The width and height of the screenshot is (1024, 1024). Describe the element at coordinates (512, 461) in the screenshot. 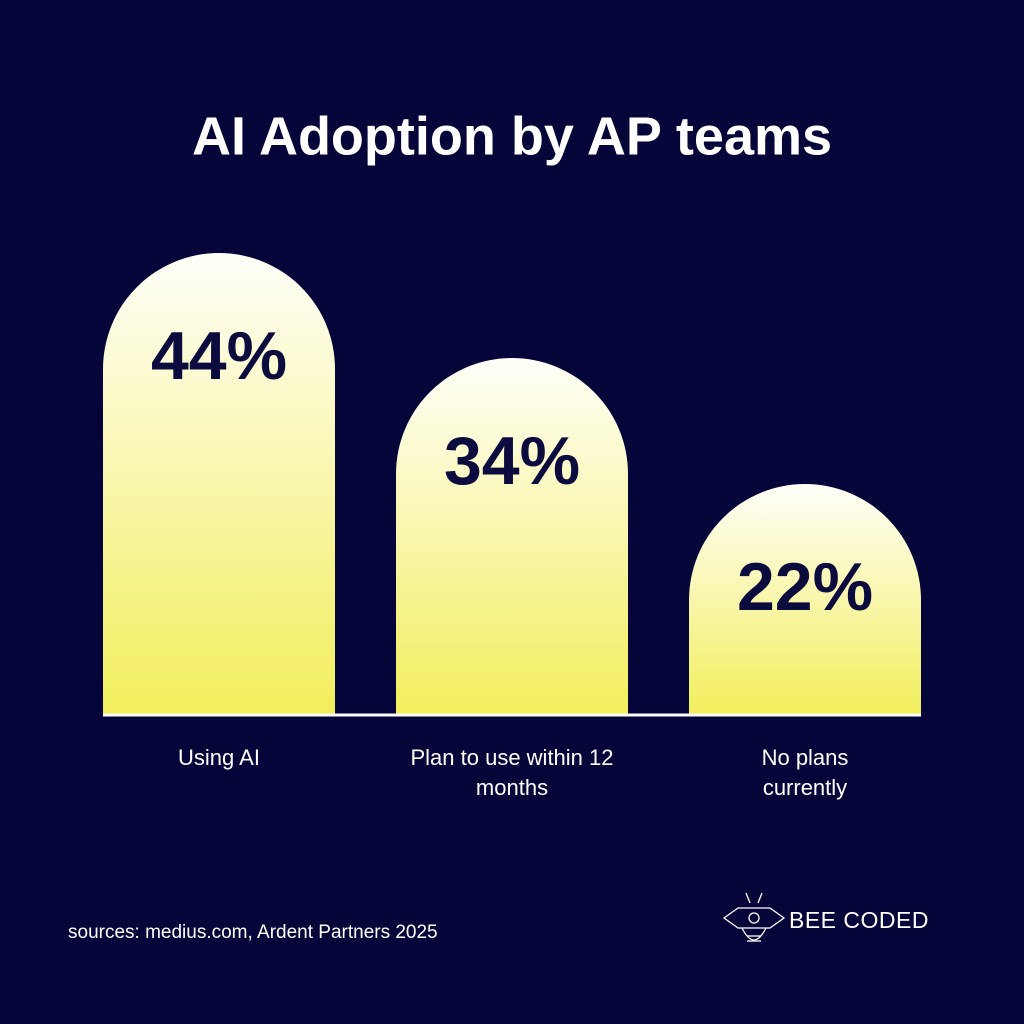

I see `value-label: 34%` at that location.